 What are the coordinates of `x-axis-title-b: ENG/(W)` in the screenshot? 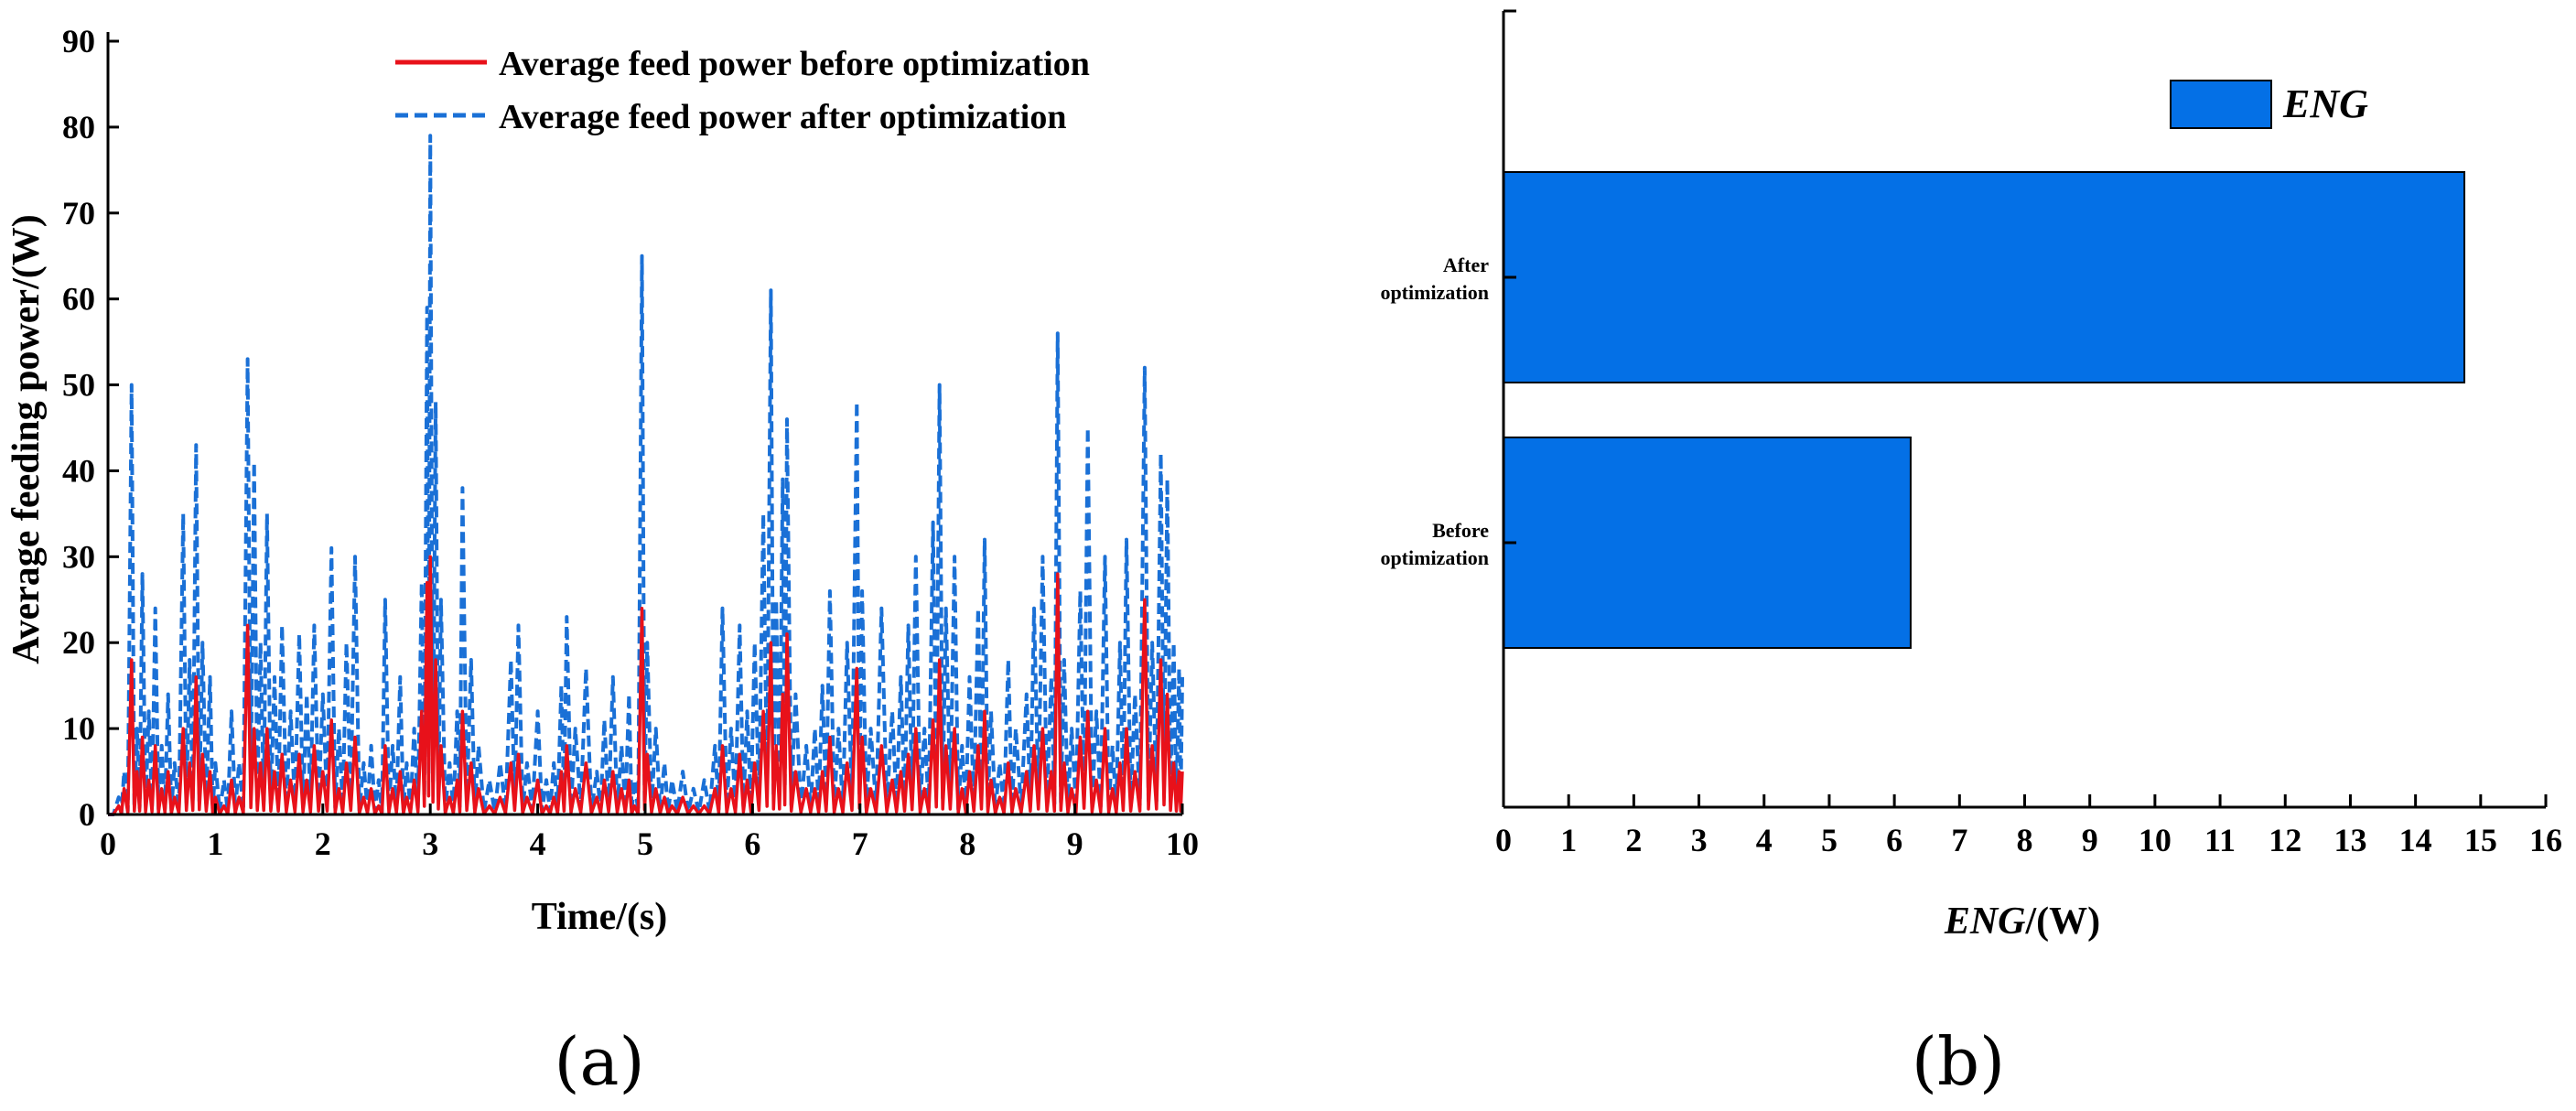 It's located at (2022, 922).